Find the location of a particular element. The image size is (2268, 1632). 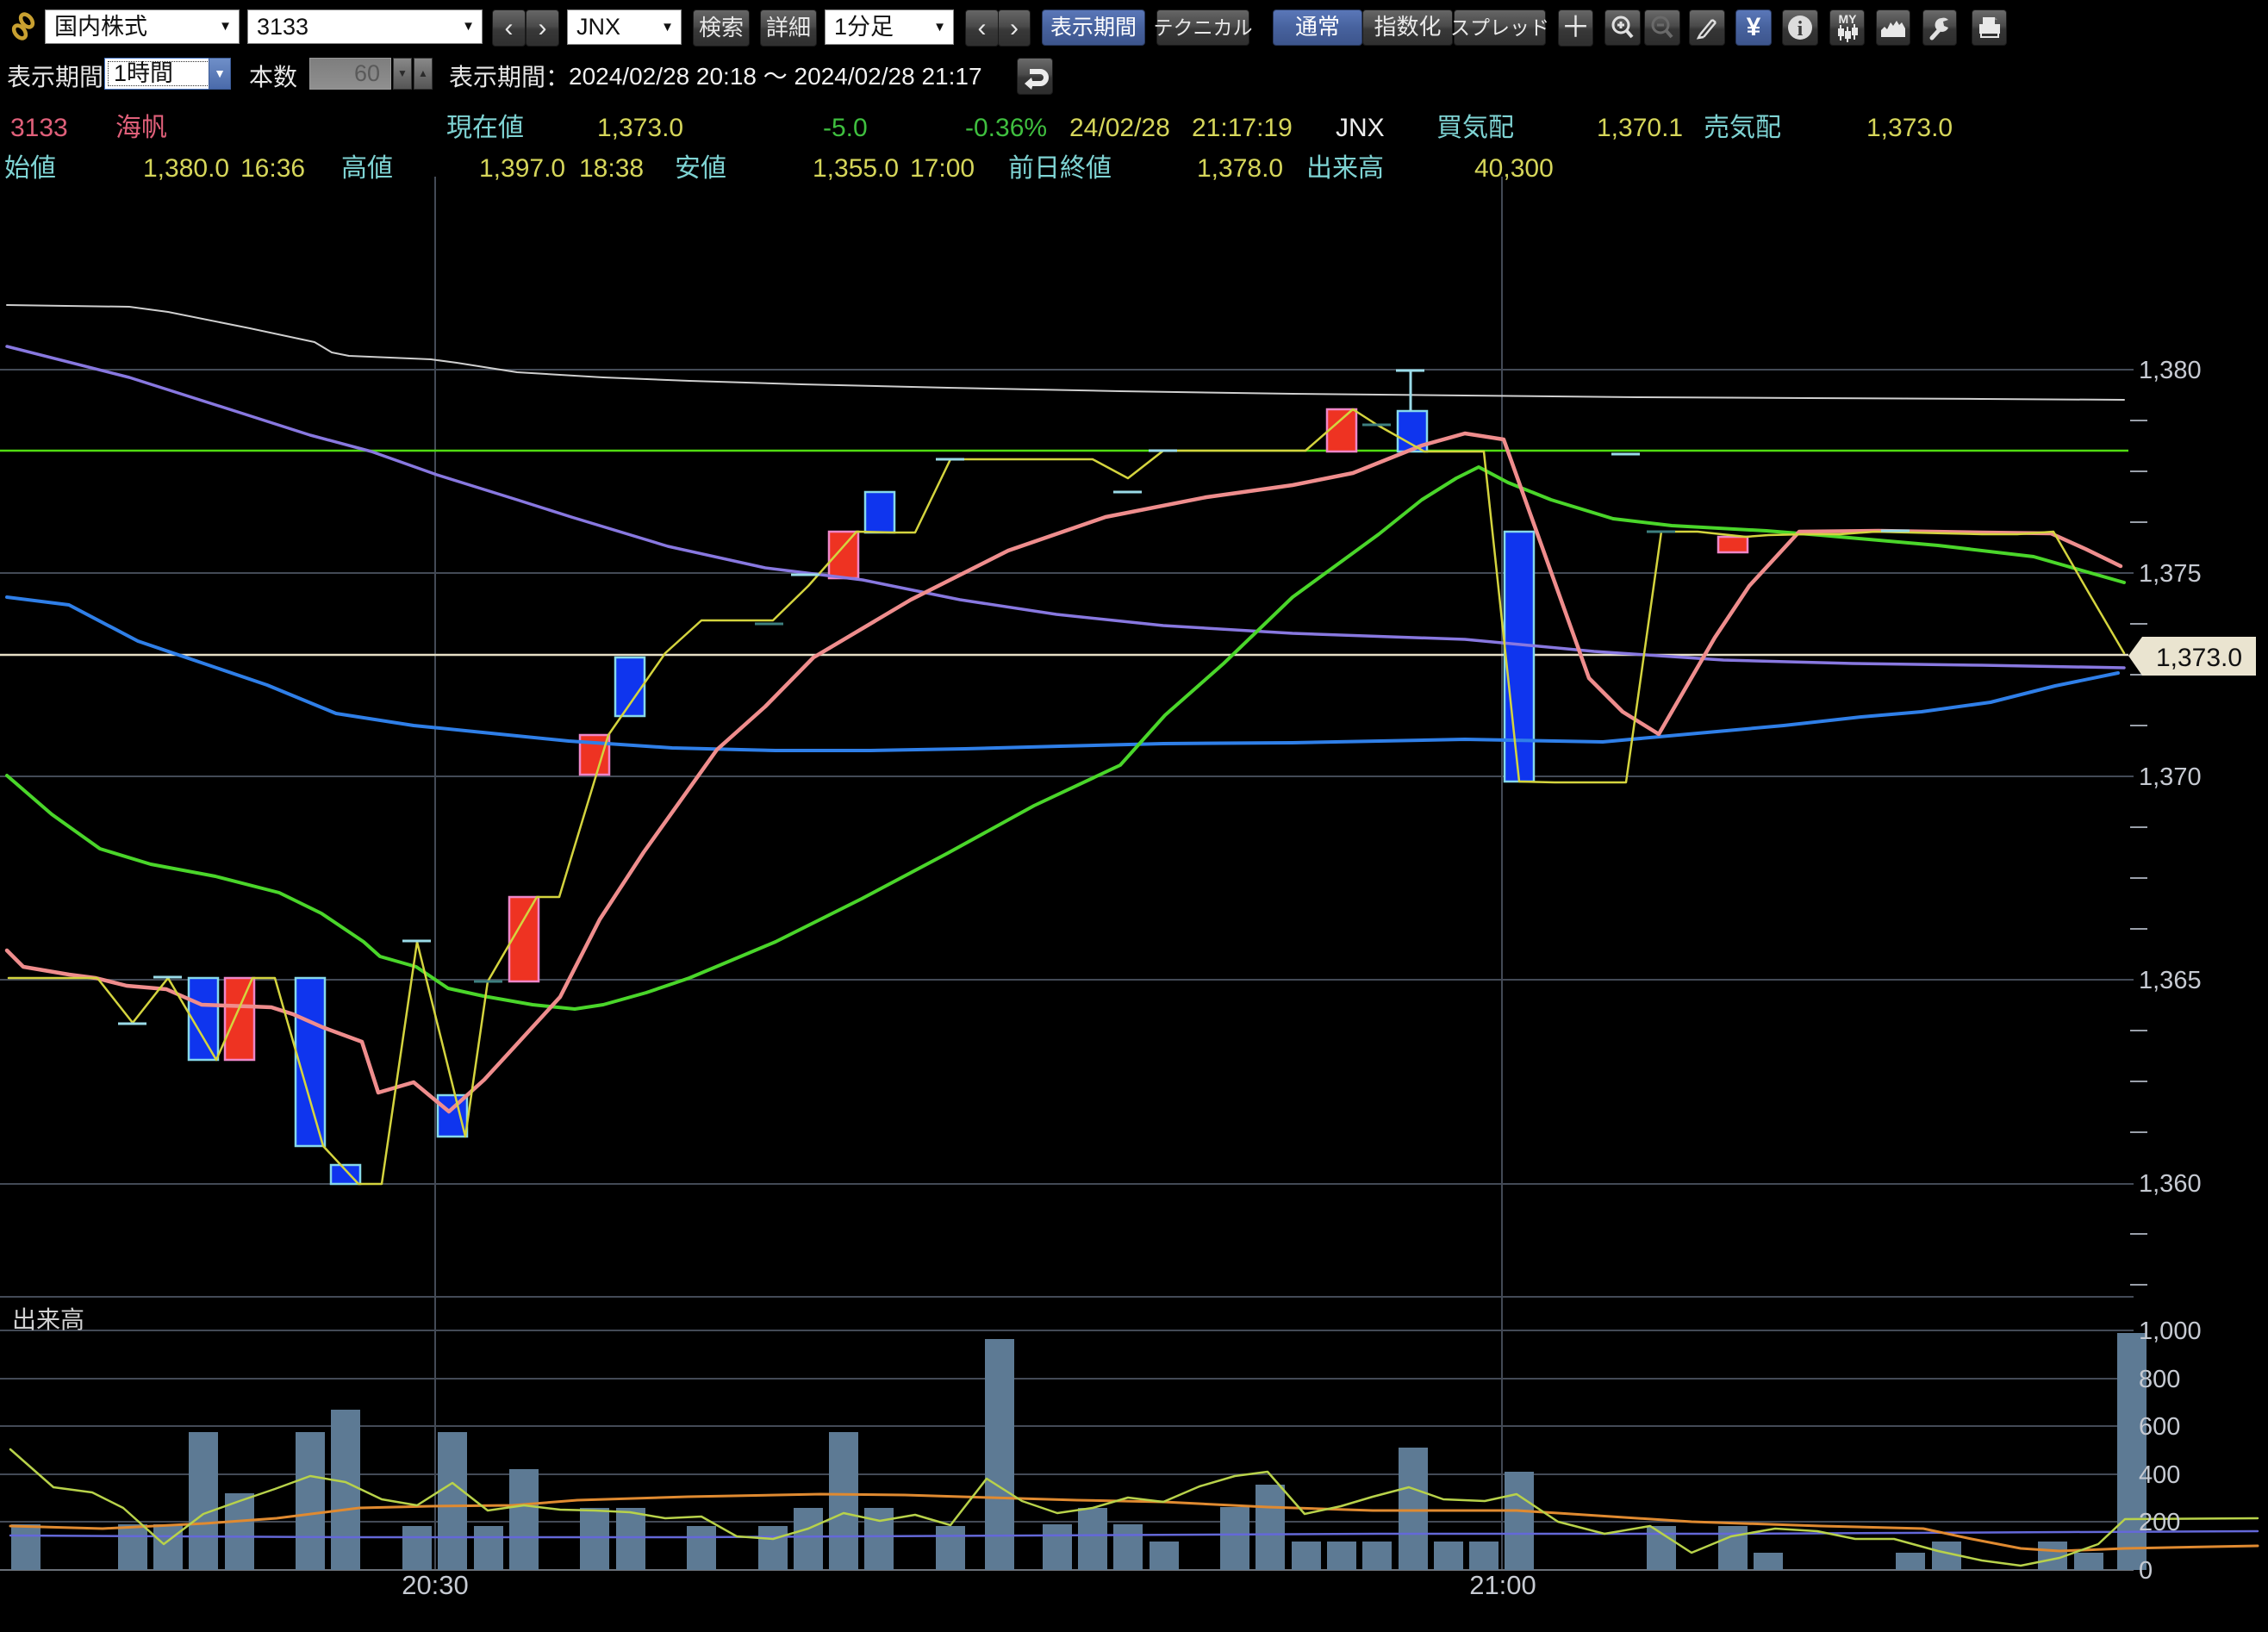

svg-text: 1,373.0 is located at coordinates (2199, 658).